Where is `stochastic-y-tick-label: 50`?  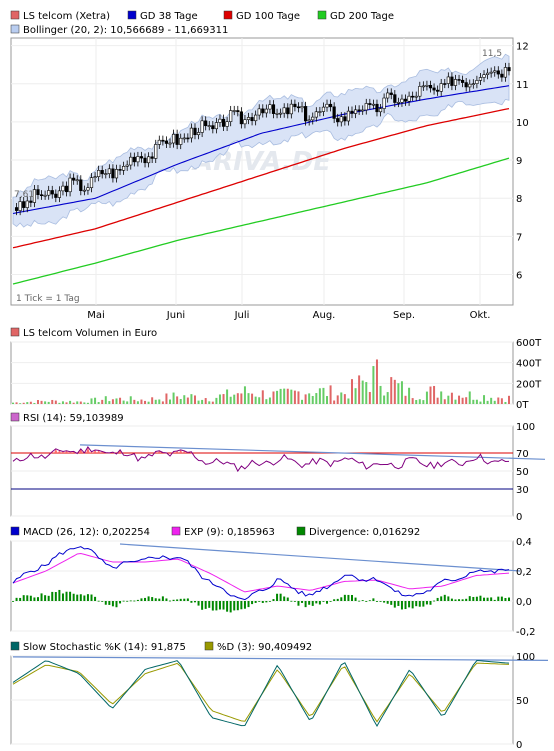
stochastic-y-tick-label: 50 is located at coordinates (522, 701).